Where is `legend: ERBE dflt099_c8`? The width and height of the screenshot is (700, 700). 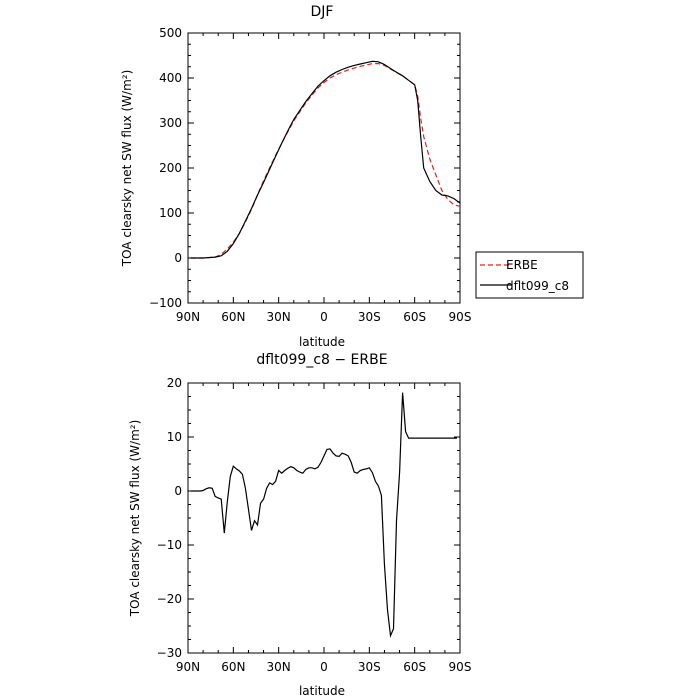 legend: ERBE dflt099_c8 is located at coordinates (529, 275).